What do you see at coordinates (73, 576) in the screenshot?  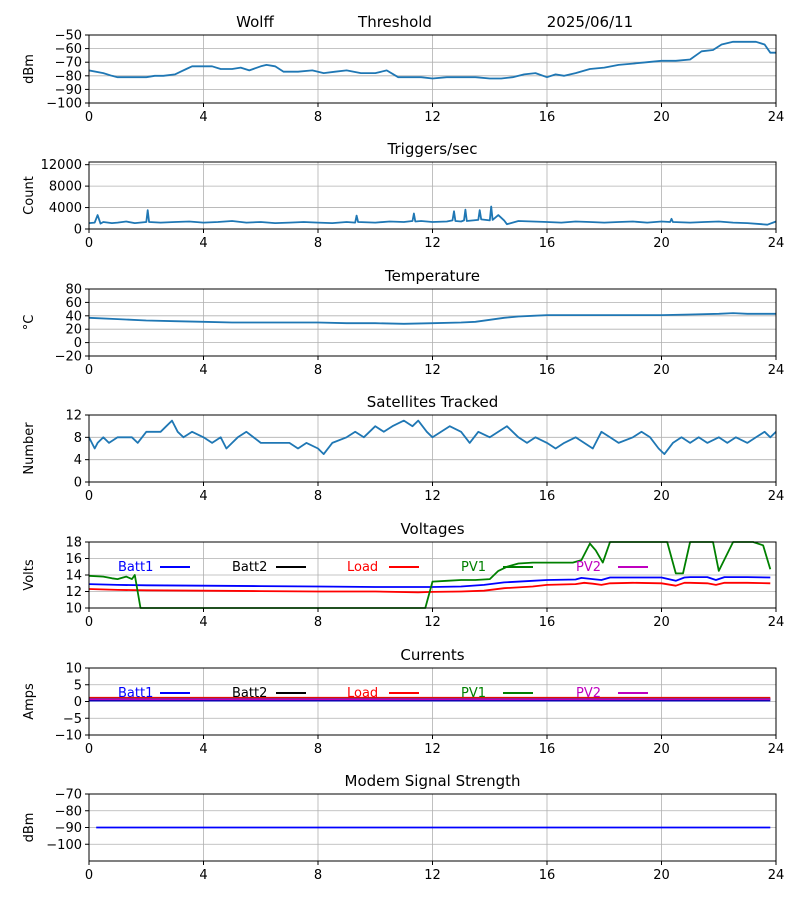 I see `voltages-y-tick-label: 14` at bounding box center [73, 576].